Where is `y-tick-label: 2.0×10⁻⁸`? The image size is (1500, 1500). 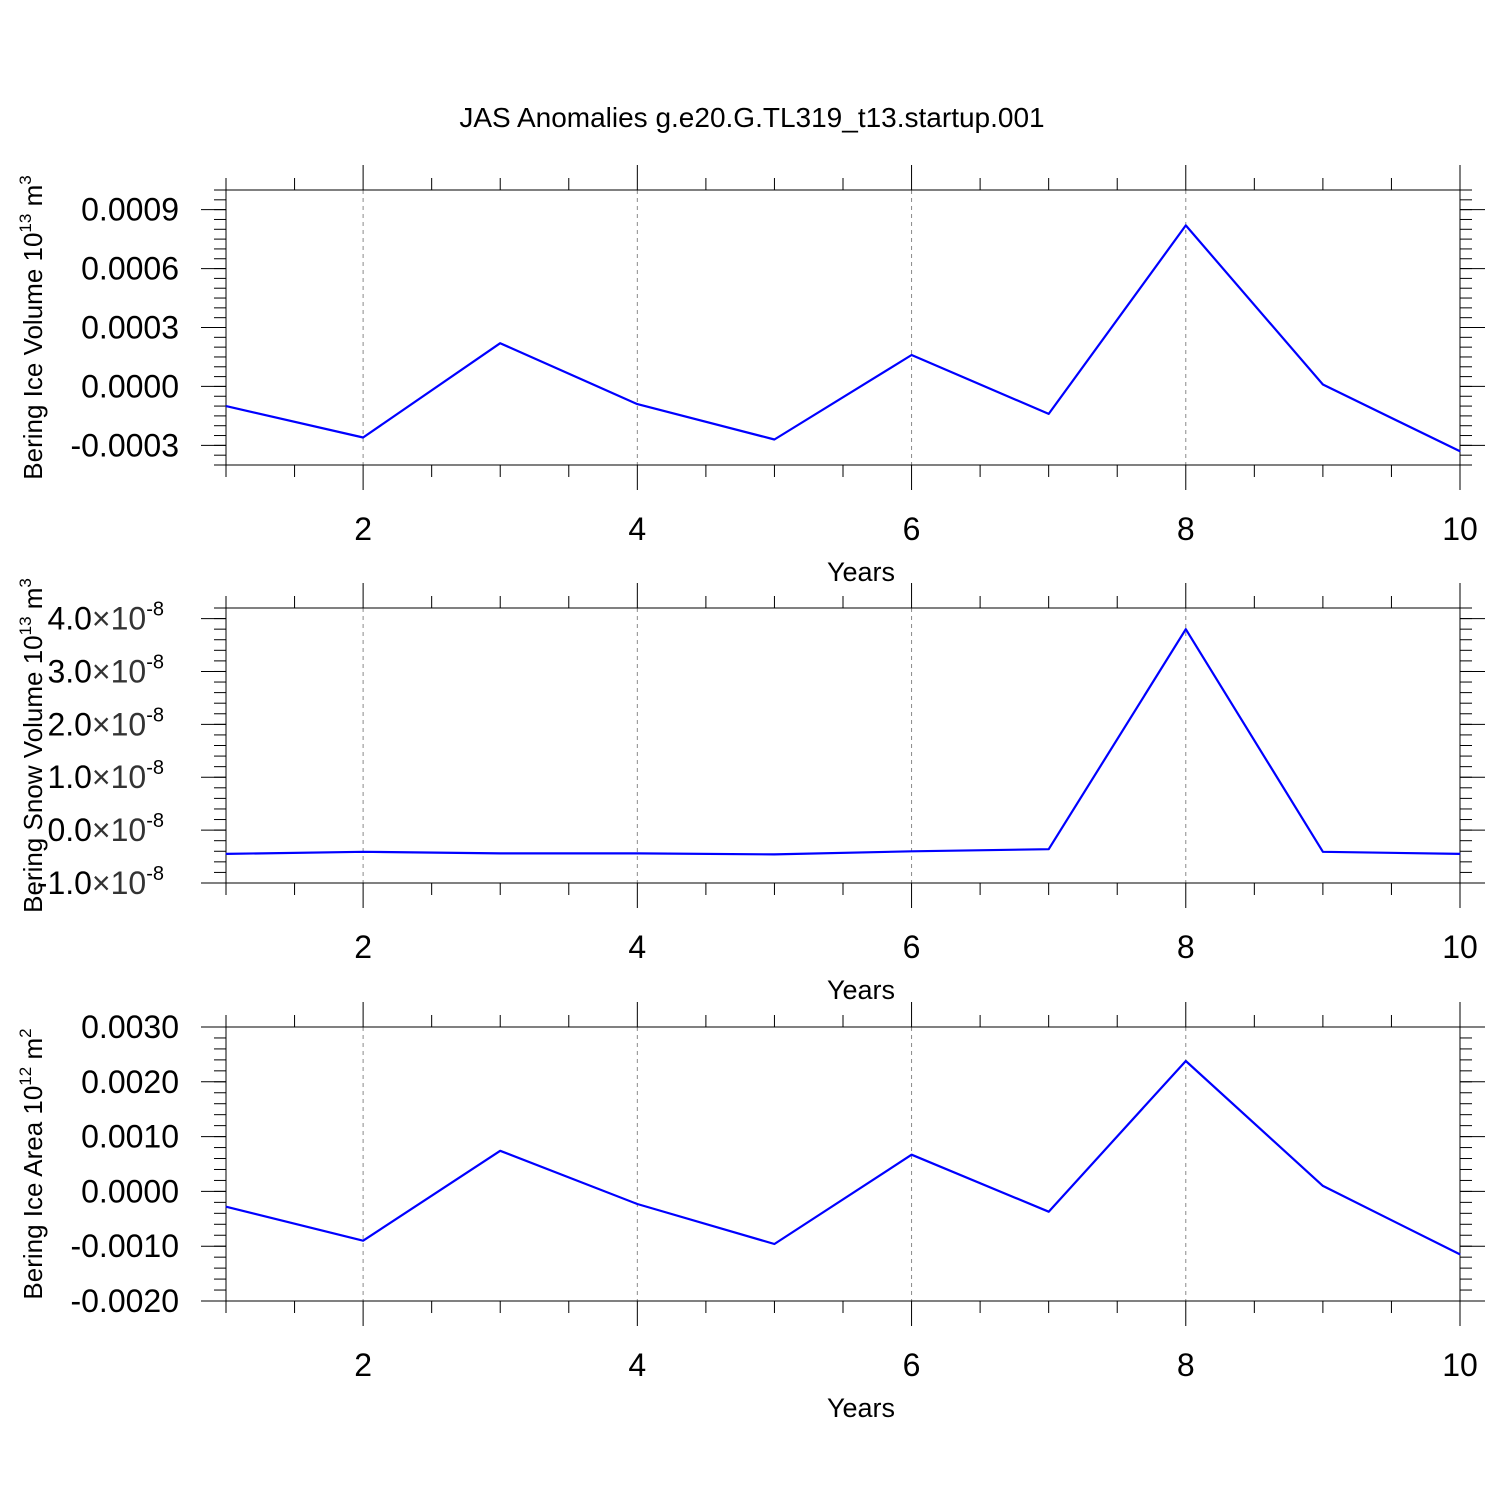
y-tick-label: 2.0×10⁻⁸ is located at coordinates (105, 723).